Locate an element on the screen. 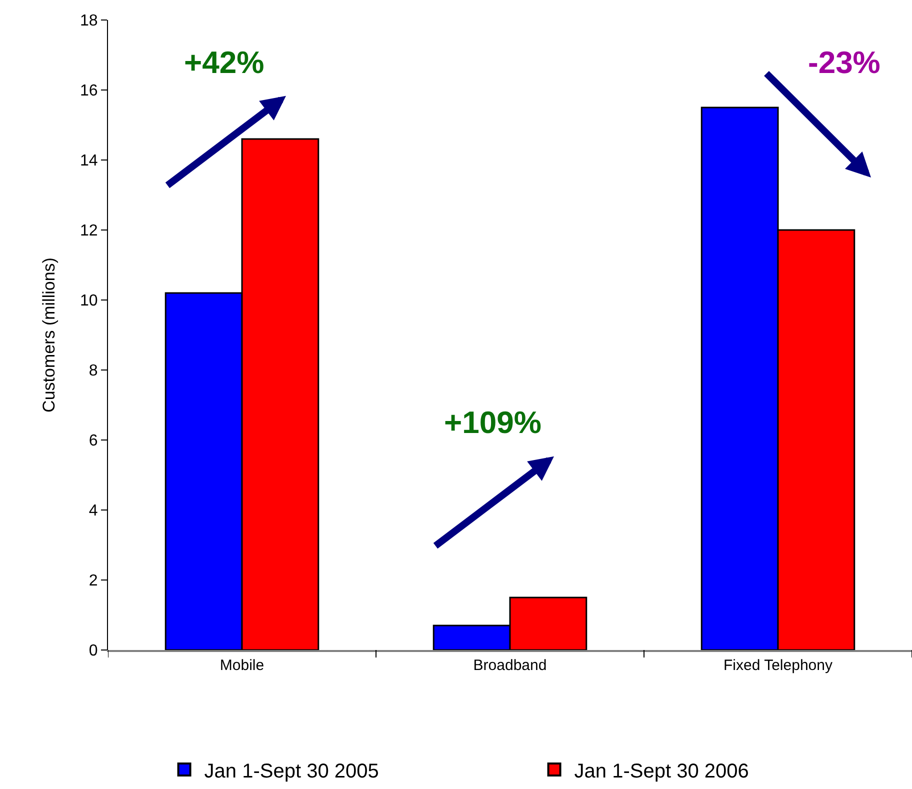  y-tick-label: 16 is located at coordinates (89, 91).